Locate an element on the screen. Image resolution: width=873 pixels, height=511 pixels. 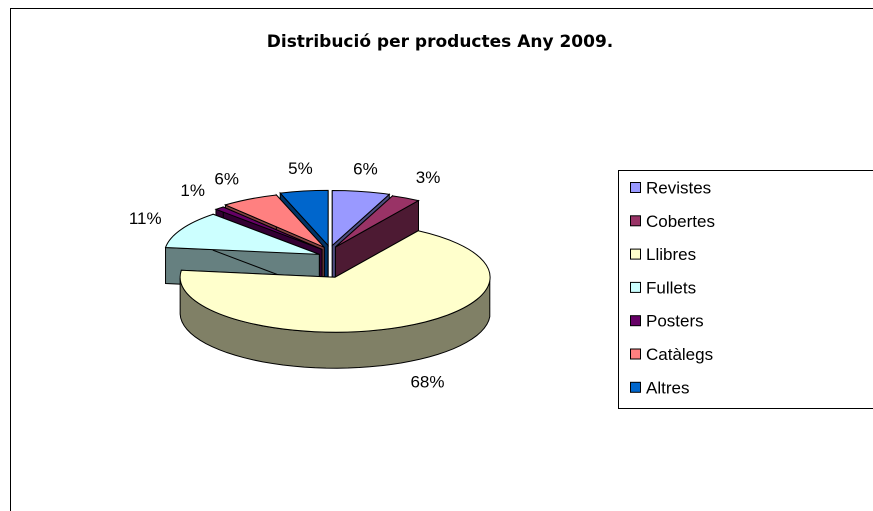
chart-title: Distribució per productes Any 2009. is located at coordinates (440, 42).